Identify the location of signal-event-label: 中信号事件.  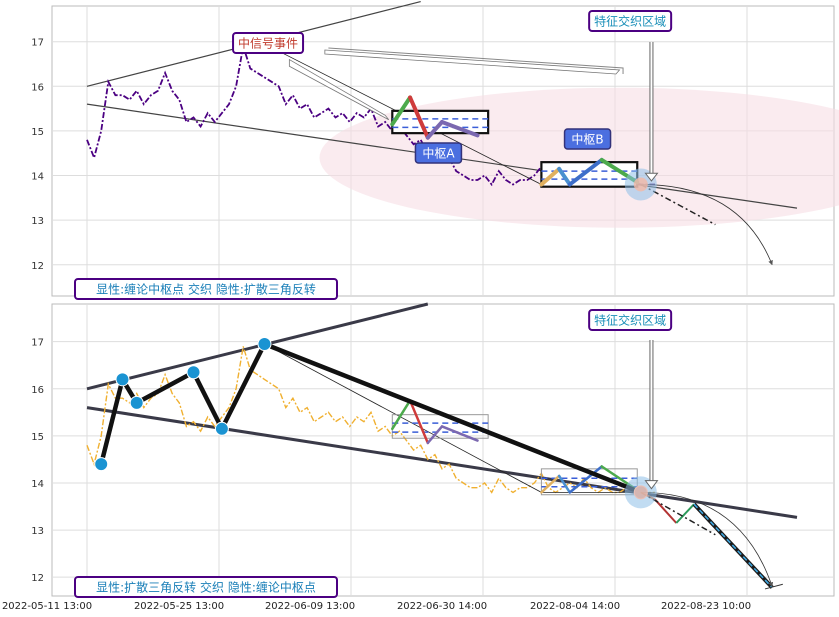
(268, 42).